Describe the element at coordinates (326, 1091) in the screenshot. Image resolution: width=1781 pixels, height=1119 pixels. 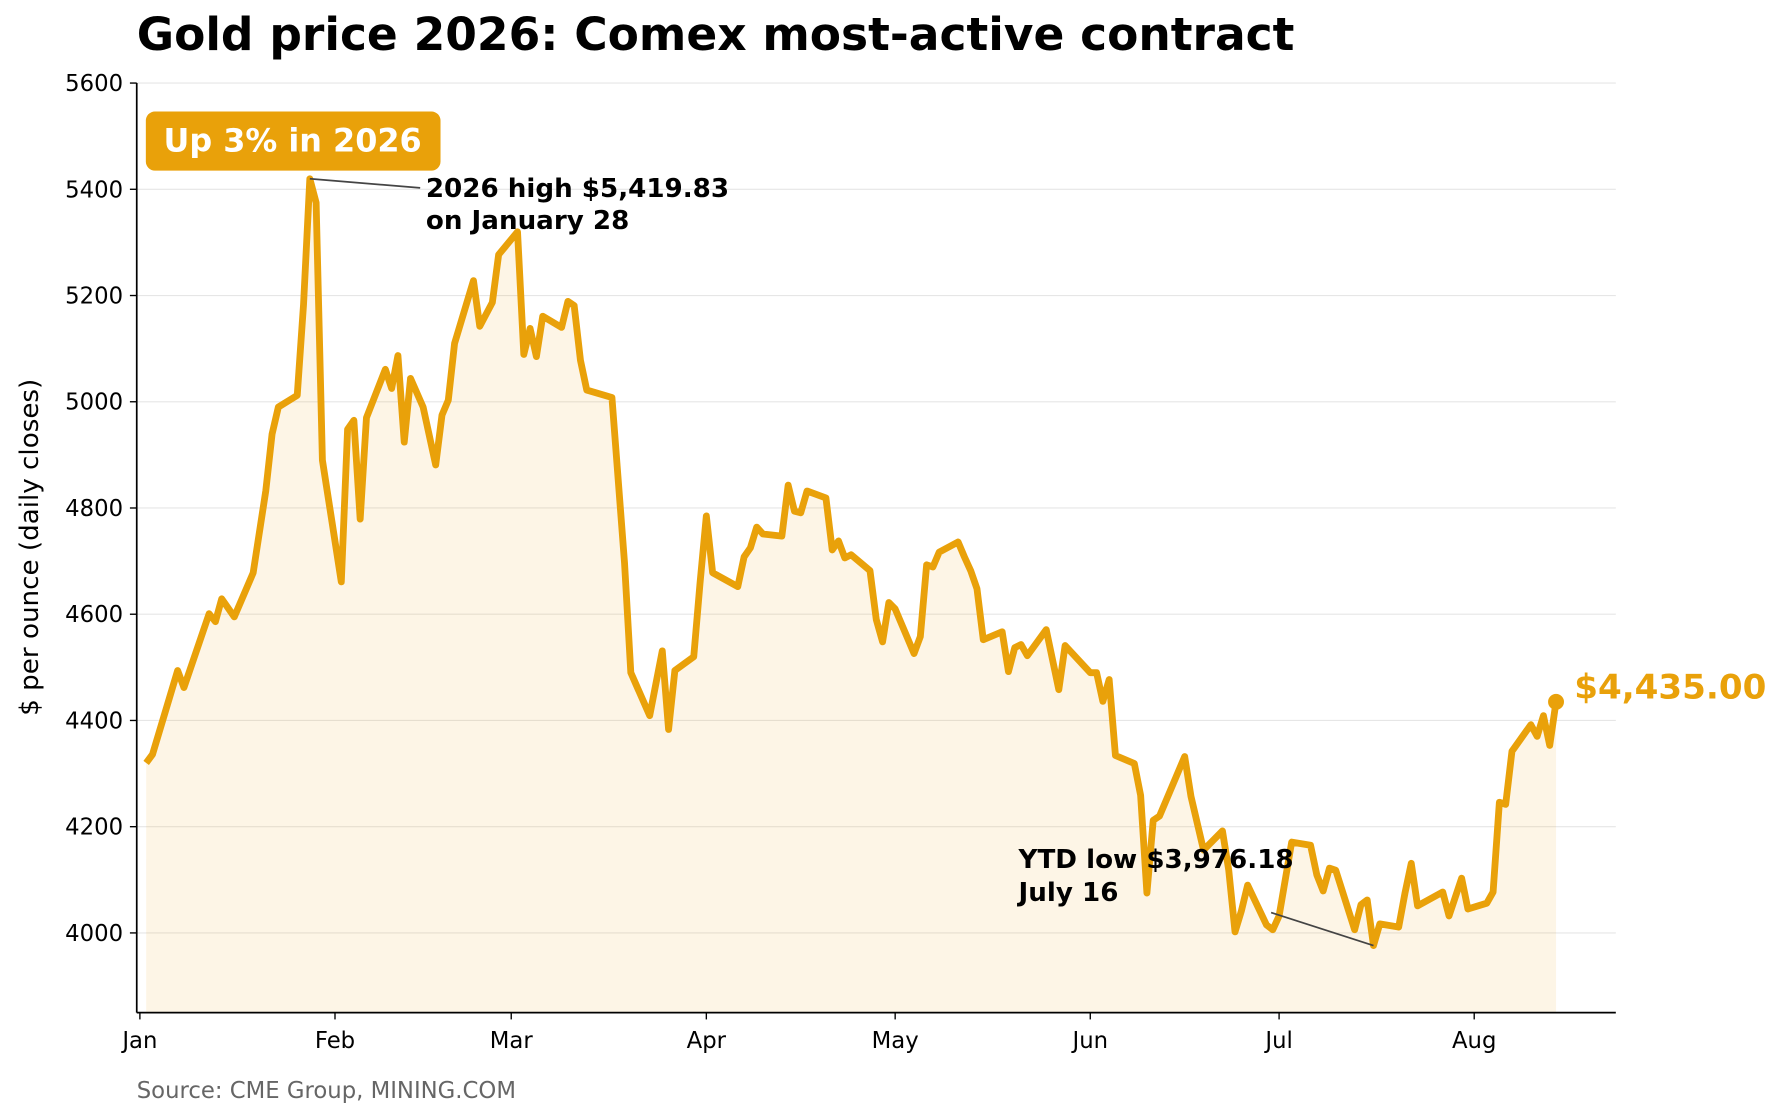
I see `source: Source: CME Group, MINING.COM` at that location.